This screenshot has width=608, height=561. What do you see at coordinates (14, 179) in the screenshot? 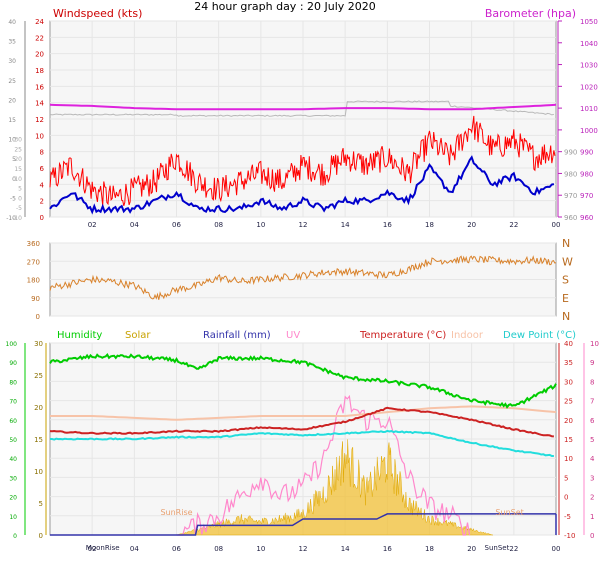
I see `wind-outer-tick-label: 0` at bounding box center [14, 179].